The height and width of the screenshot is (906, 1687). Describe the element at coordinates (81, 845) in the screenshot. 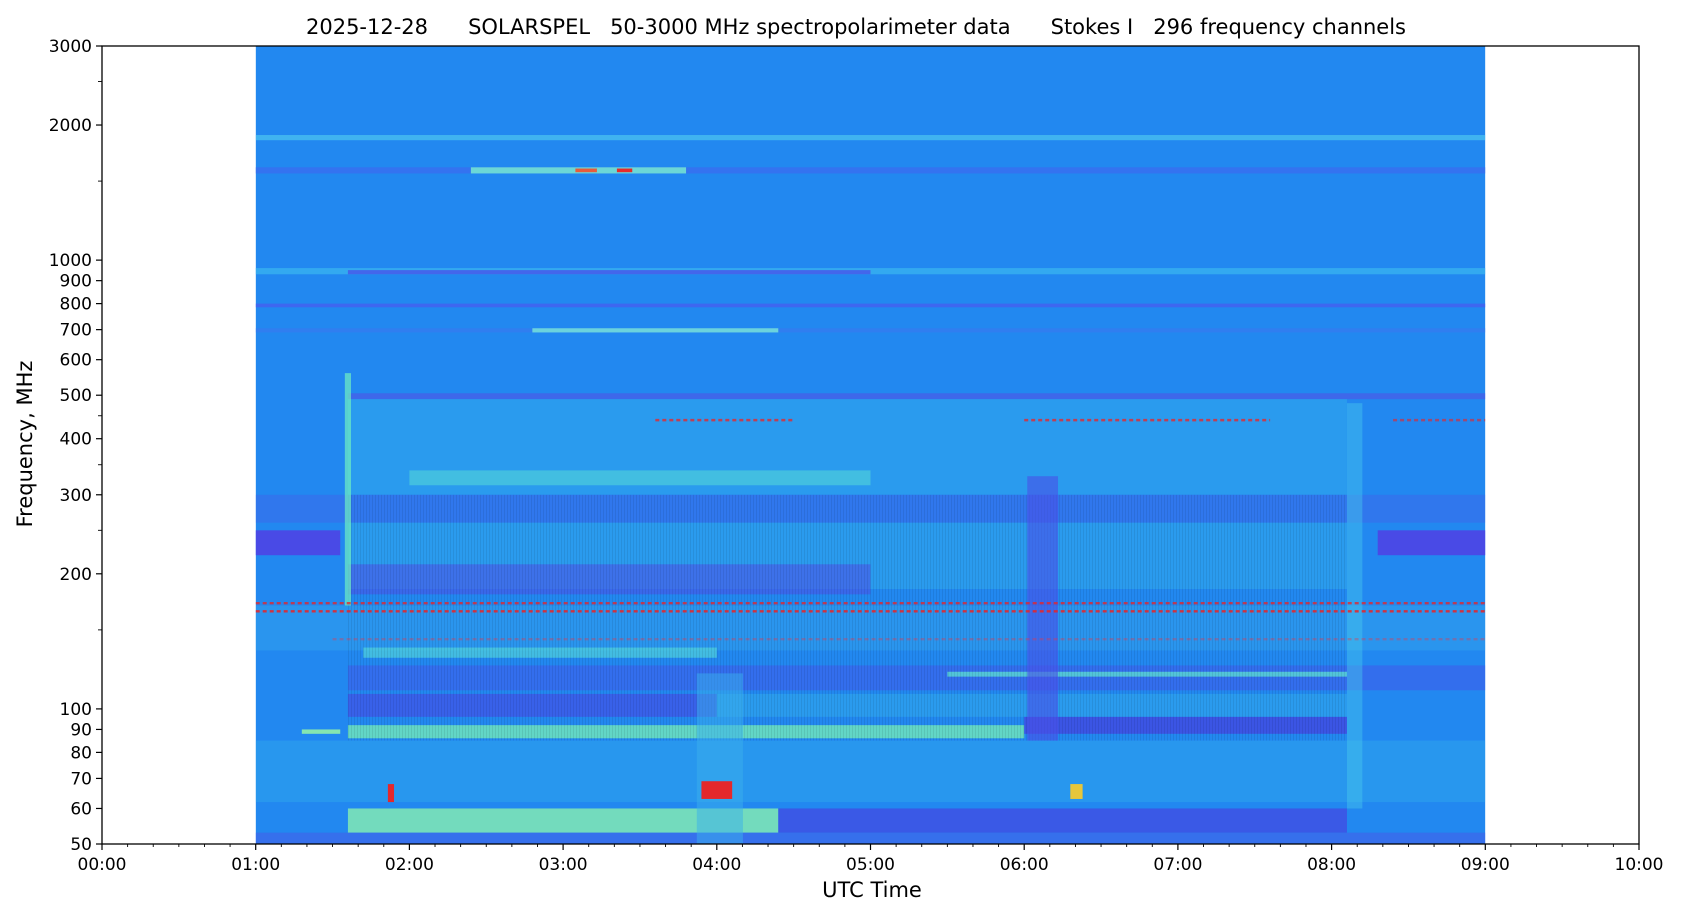

I see `y-tick-label: 50` at that location.